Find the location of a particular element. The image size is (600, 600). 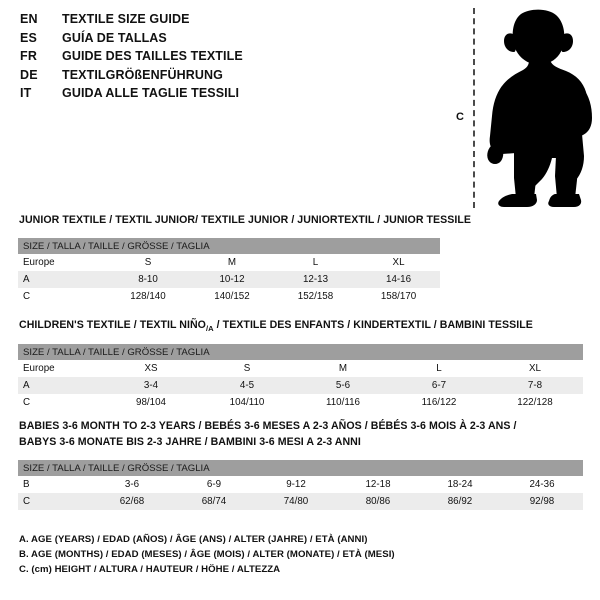

language-row: ES GUÍA DE TALLAS is located at coordinates (220, 40).